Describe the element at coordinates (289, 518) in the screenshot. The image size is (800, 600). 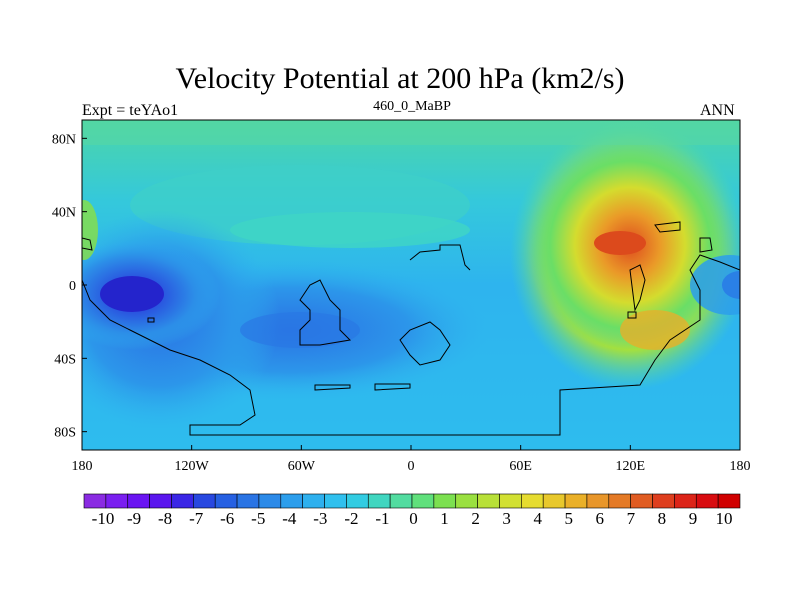
I see `colorbar-label: -4` at that location.